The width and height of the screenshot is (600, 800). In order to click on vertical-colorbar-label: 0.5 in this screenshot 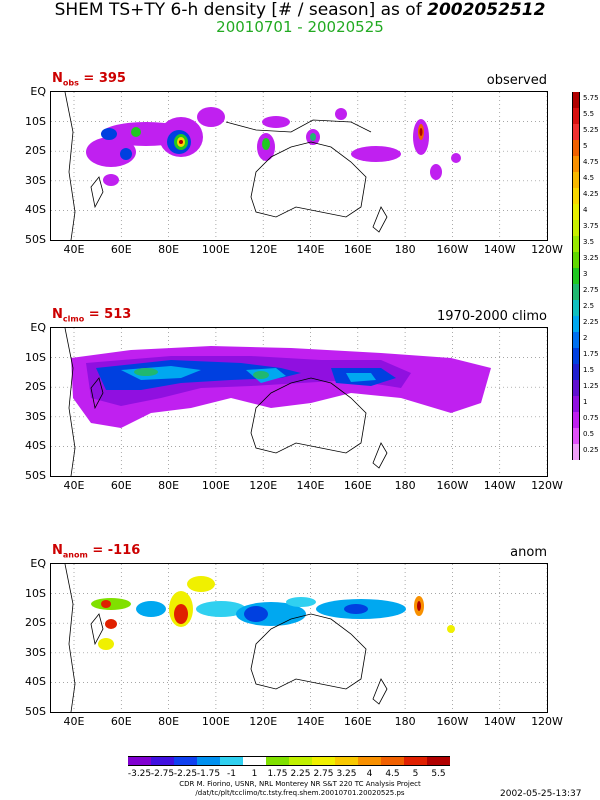, I will do `click(589, 434)`.